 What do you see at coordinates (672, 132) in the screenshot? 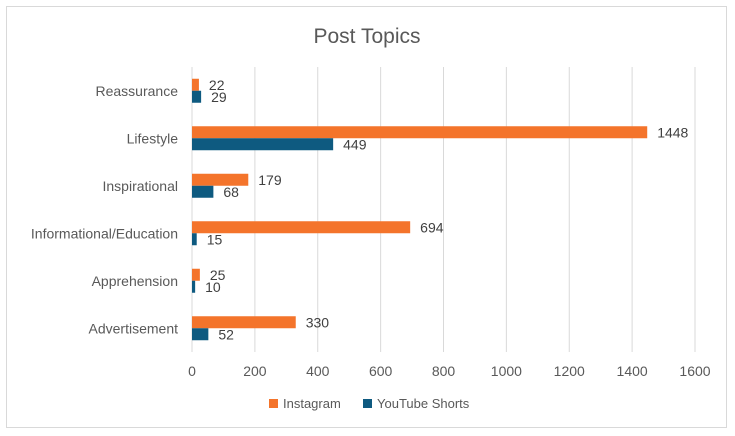
I see `data-label: 1448` at bounding box center [672, 132].